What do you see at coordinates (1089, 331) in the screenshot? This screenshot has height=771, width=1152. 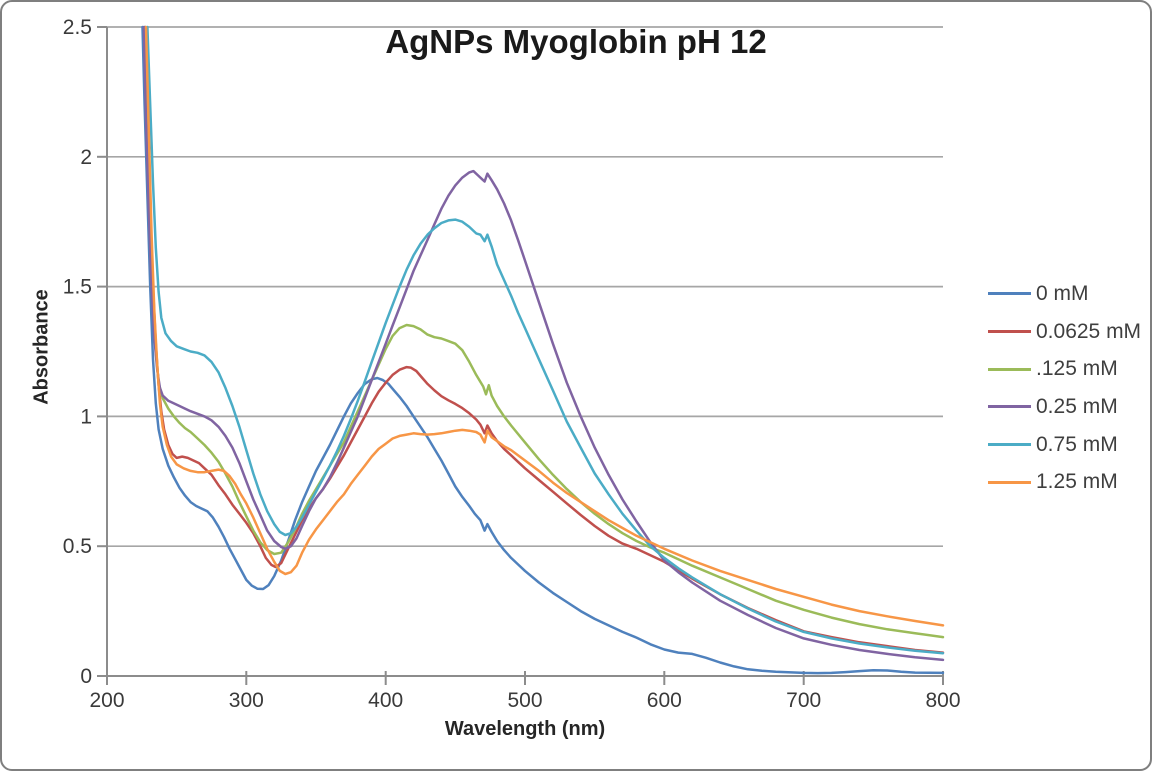 I see `legend-label: 0.0625 mM` at bounding box center [1089, 331].